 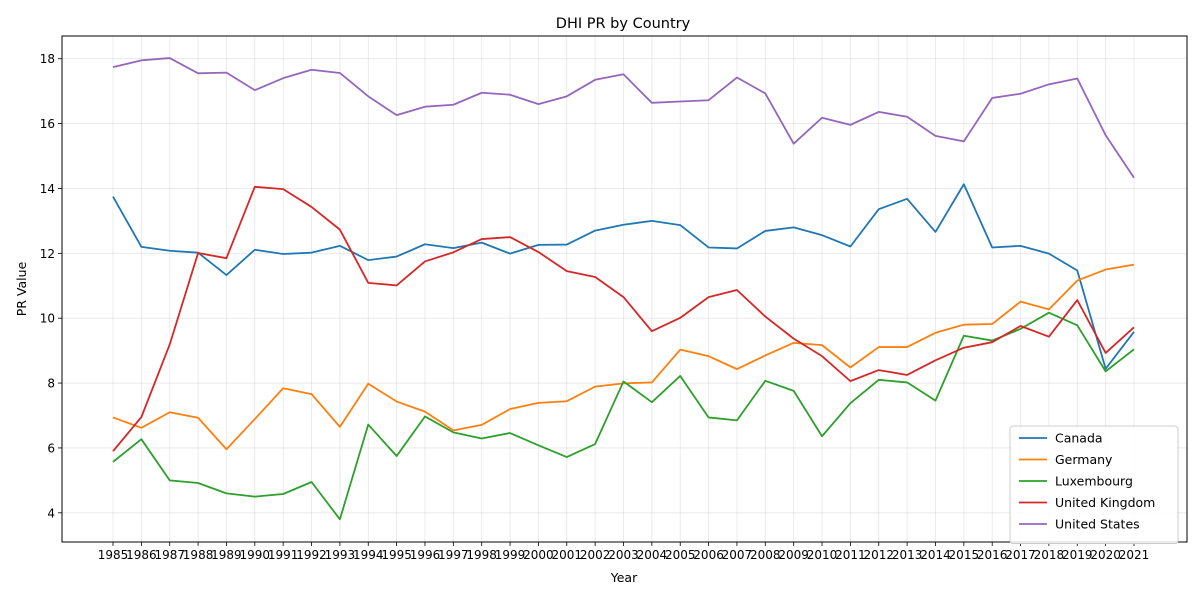 I want to click on y-tick-label: 6, so click(x=51, y=448).